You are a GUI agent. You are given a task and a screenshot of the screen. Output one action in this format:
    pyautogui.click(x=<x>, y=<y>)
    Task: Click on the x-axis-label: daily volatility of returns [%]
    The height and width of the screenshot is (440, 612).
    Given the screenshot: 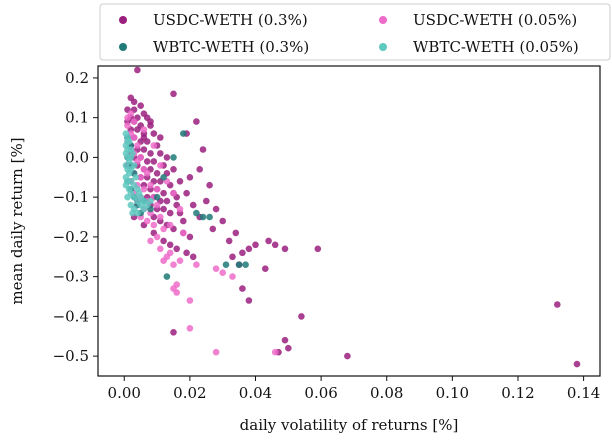 What is the action you would take?
    pyautogui.click(x=349, y=425)
    